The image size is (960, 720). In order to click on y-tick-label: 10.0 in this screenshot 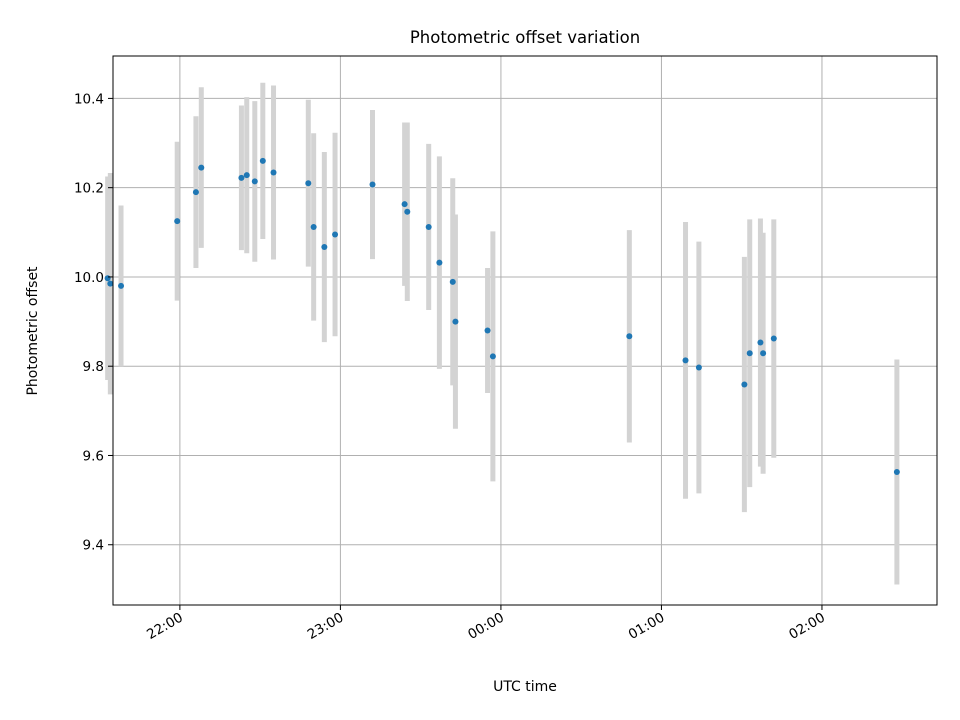, I will do `click(89, 278)`.